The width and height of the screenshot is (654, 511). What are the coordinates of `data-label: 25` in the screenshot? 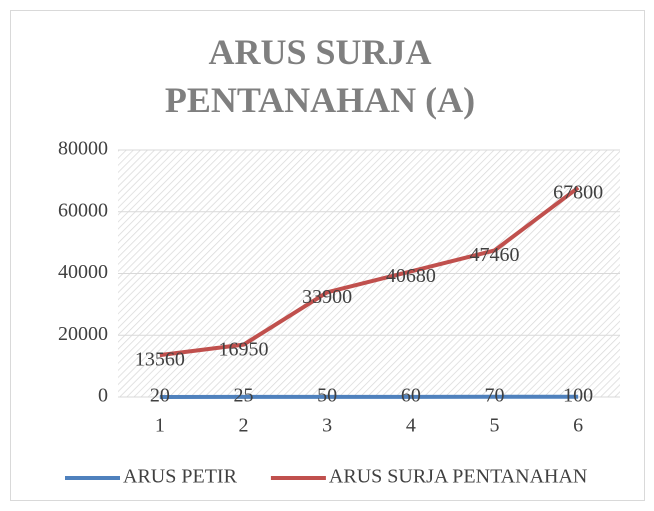 It's located at (244, 396).